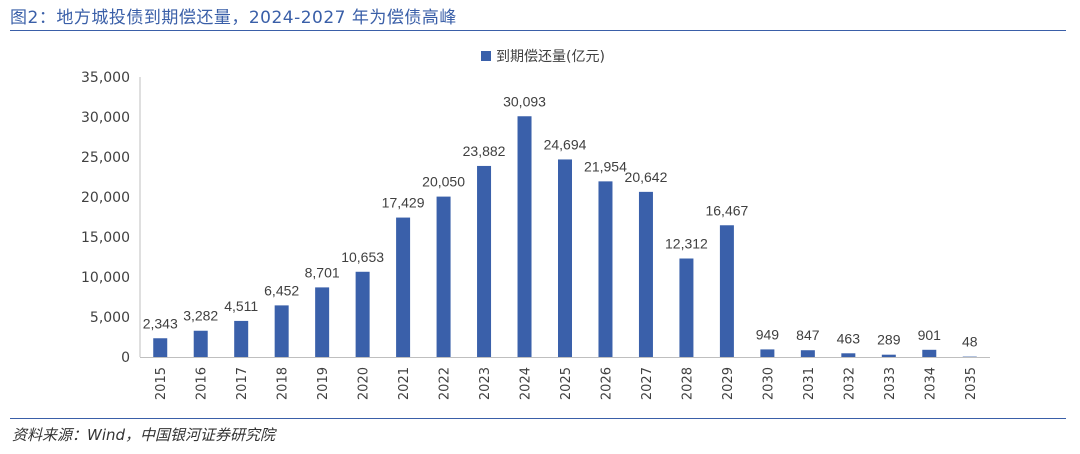 This screenshot has width=1080, height=454. Describe the element at coordinates (538, 30) in the screenshot. I see `title-rule` at that location.